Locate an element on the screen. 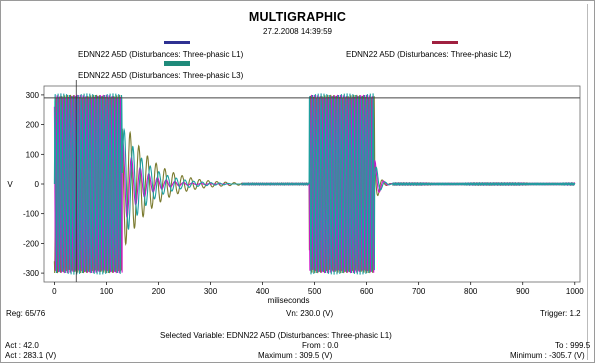  panel-divider is located at coordinates (587, 182).